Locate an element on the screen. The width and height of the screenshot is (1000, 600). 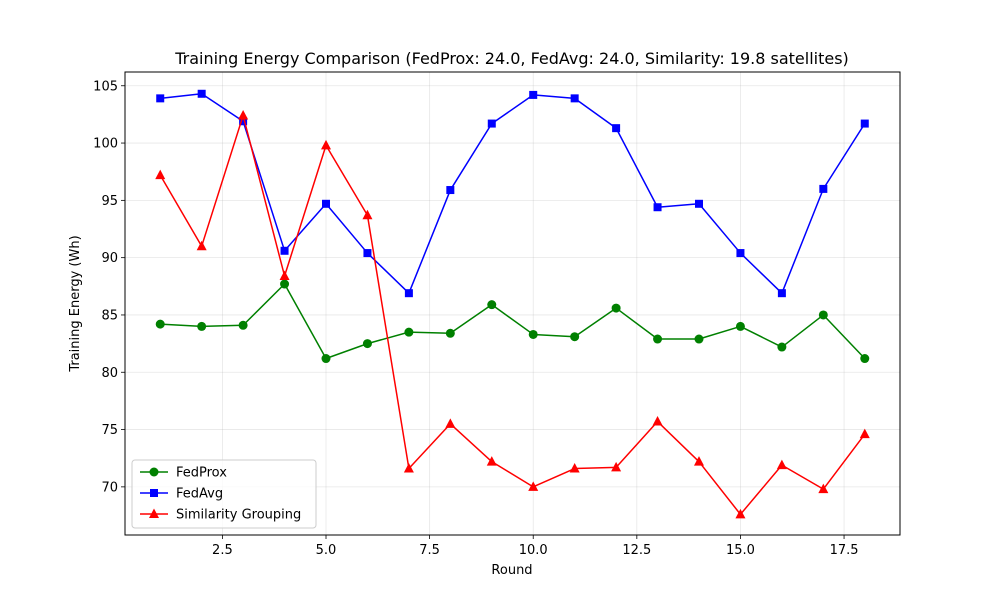
legend-box is located at coordinates (224, 494).